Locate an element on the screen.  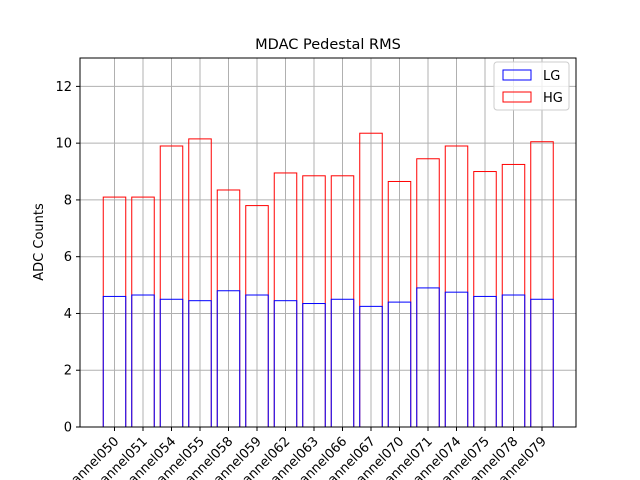
chart-title: MDAC Pedestal RMS is located at coordinates (328, 45).